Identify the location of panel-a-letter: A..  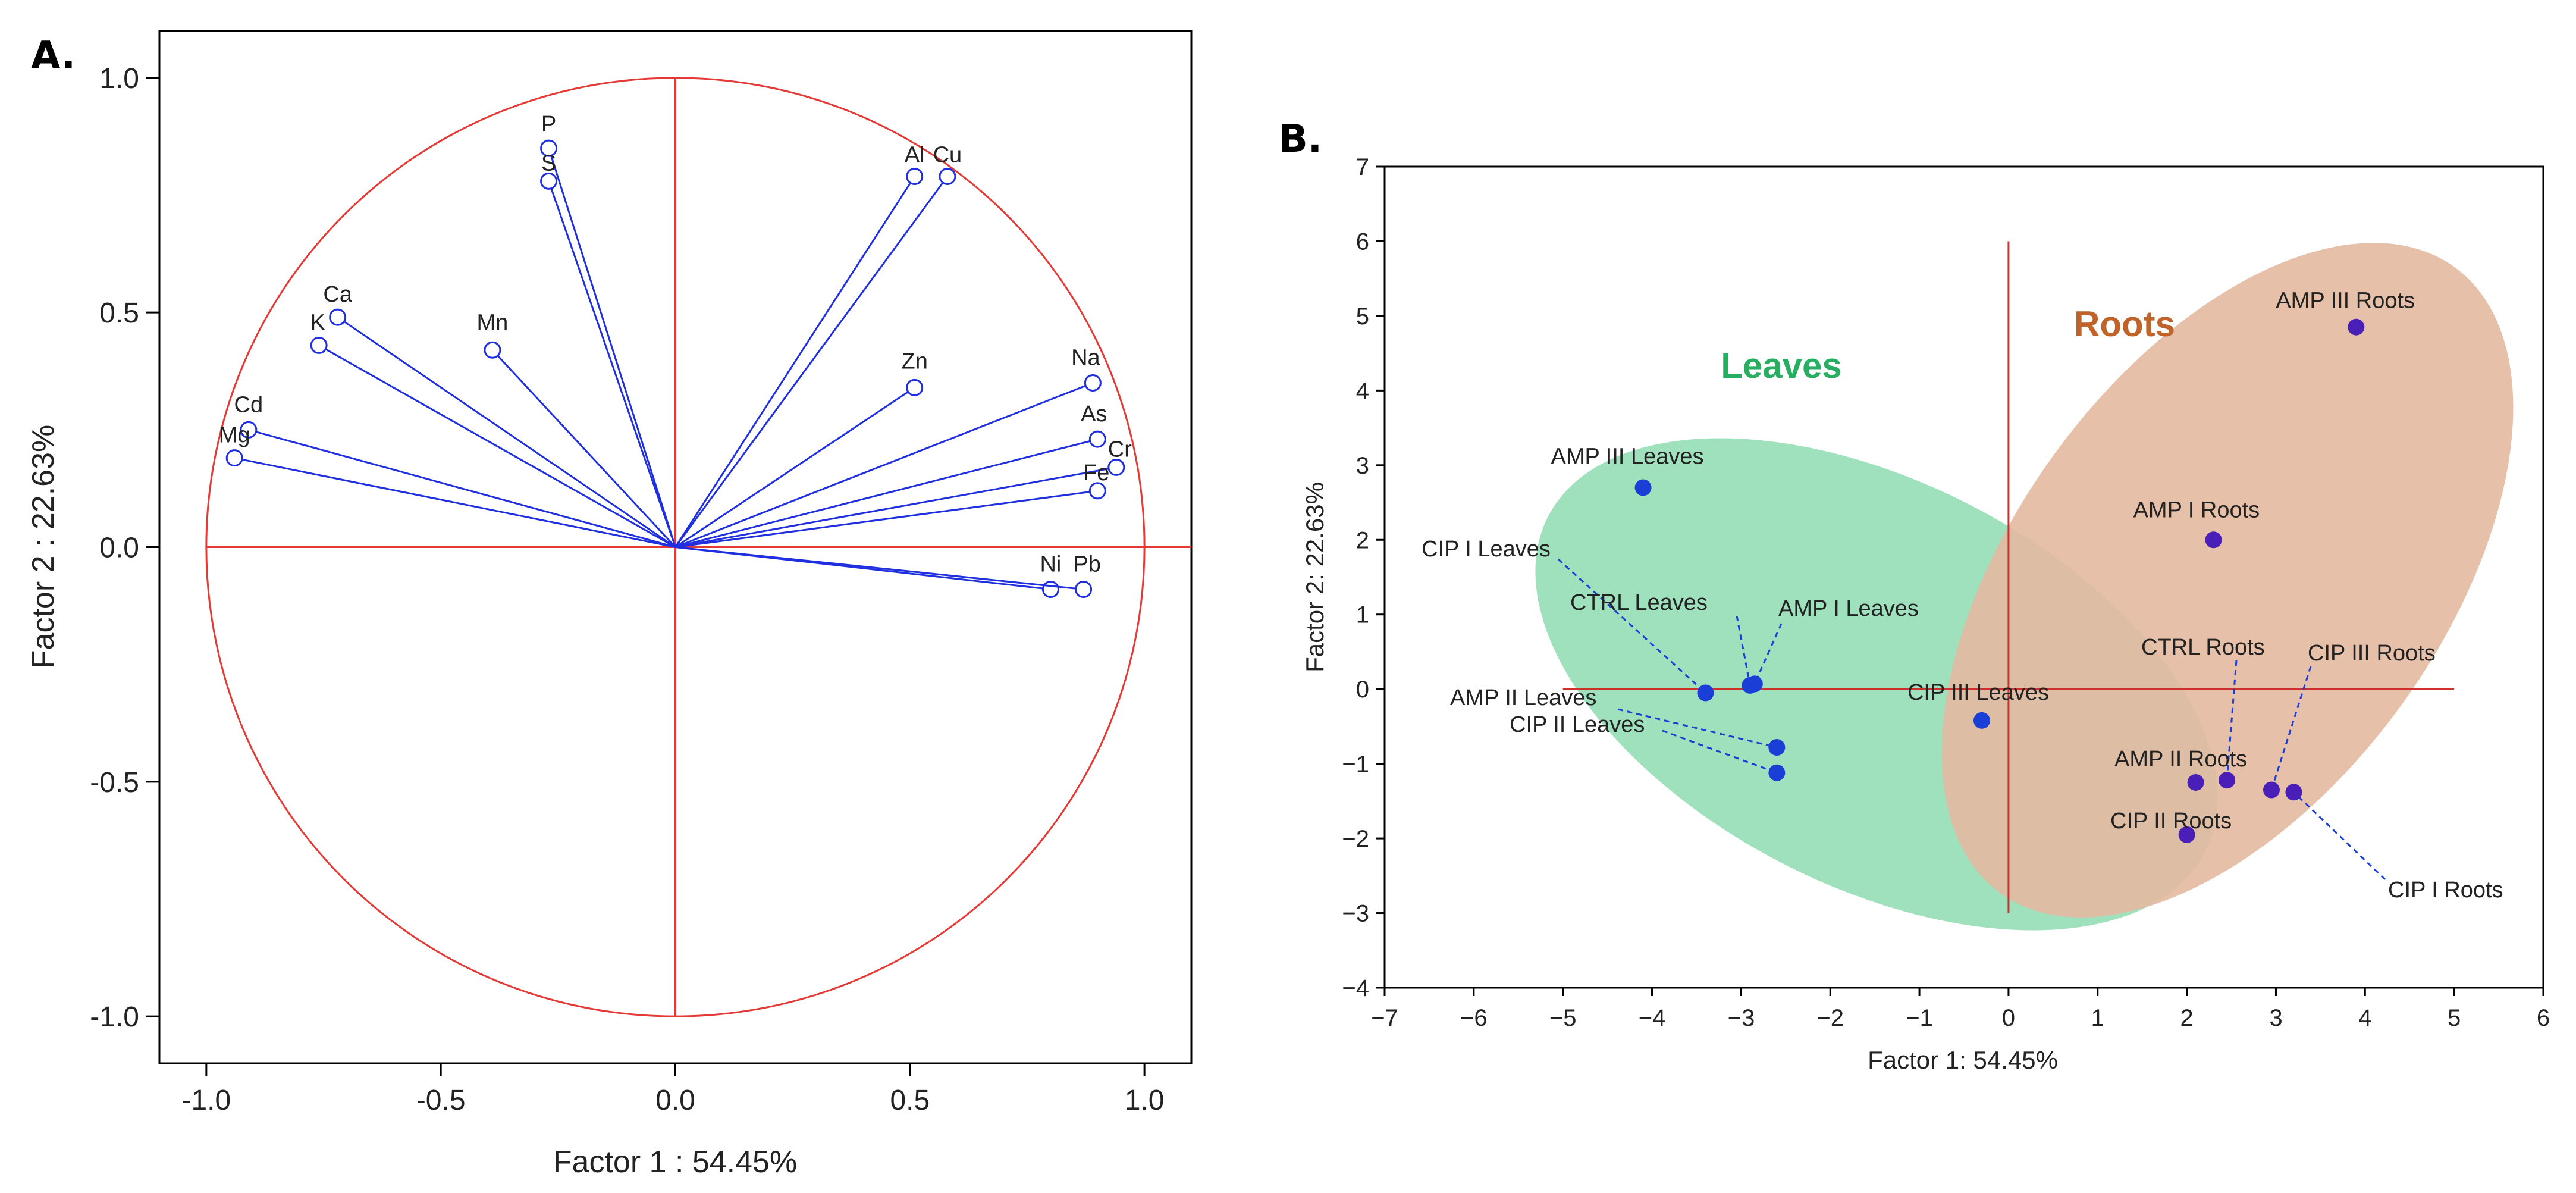
(53, 56).